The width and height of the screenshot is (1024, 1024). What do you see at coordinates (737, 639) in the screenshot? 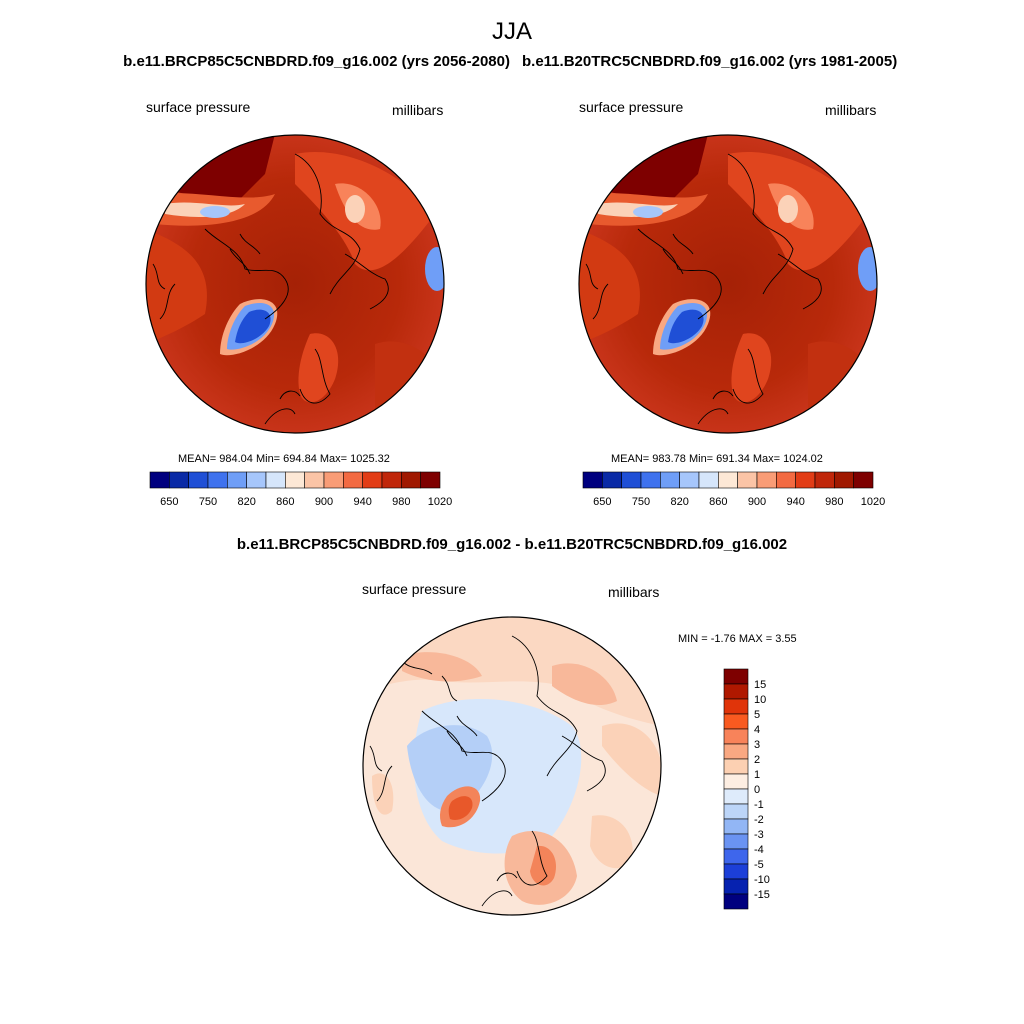
I see `diff-stats: MIN = -1.76 MAX = 3.55` at bounding box center [737, 639].